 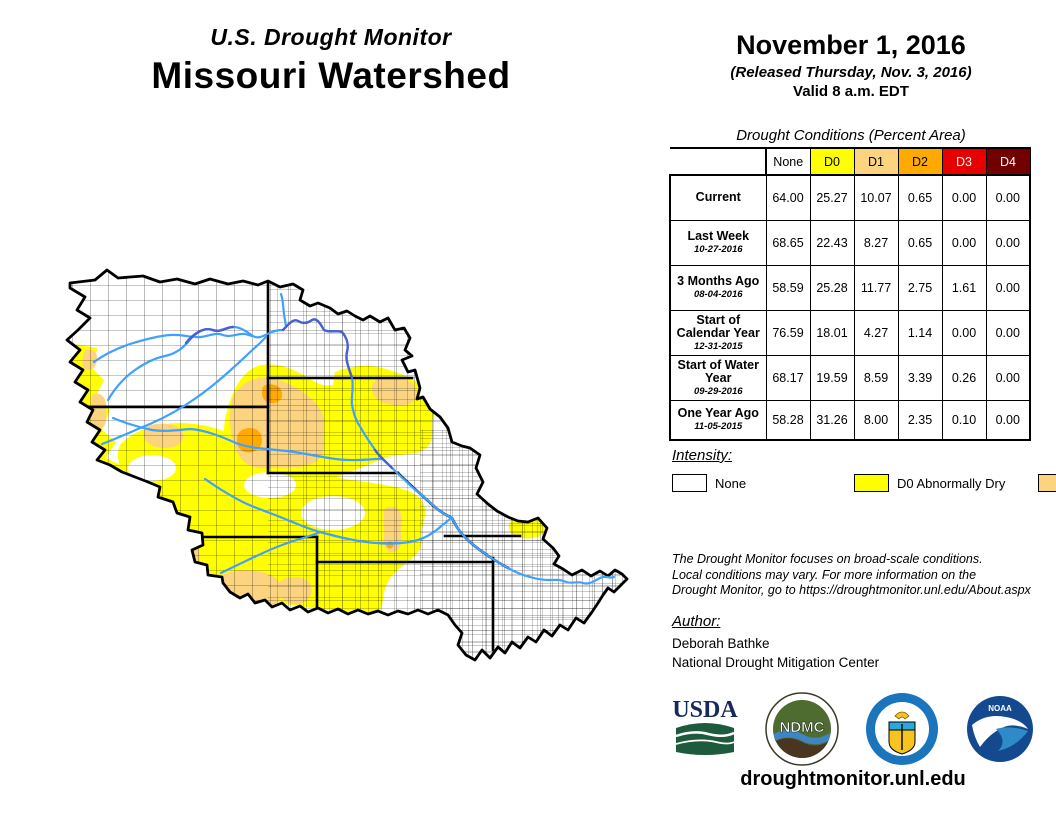 What do you see at coordinates (696, 621) in the screenshot?
I see `author-heading: Author:` at bounding box center [696, 621].